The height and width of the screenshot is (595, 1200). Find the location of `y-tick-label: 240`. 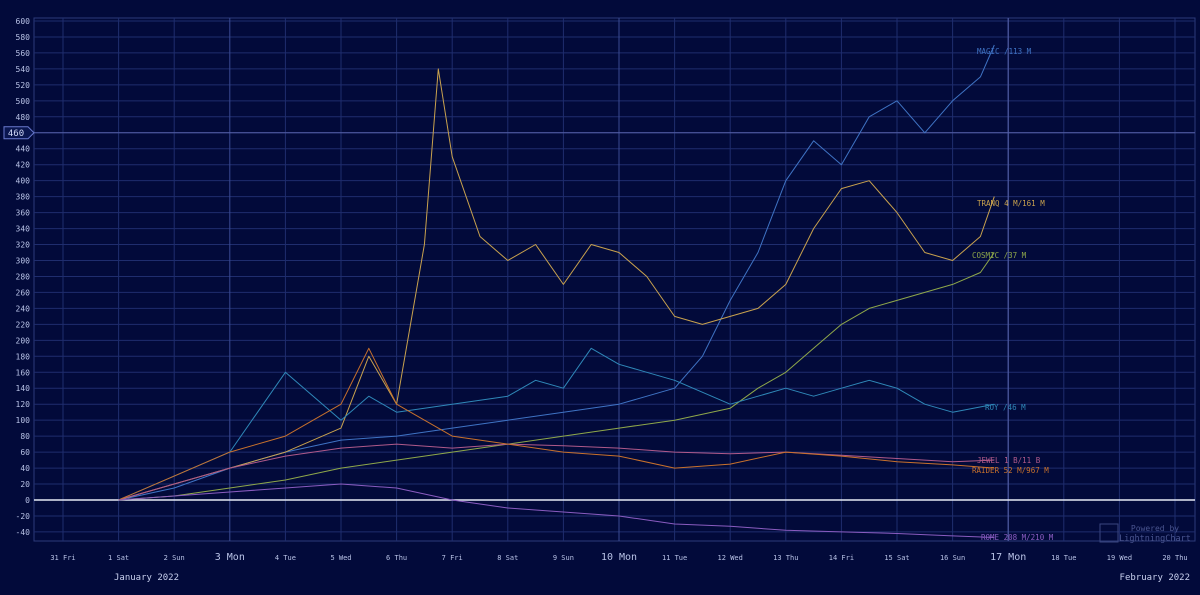

y-tick-label: 240 is located at coordinates (23, 308).